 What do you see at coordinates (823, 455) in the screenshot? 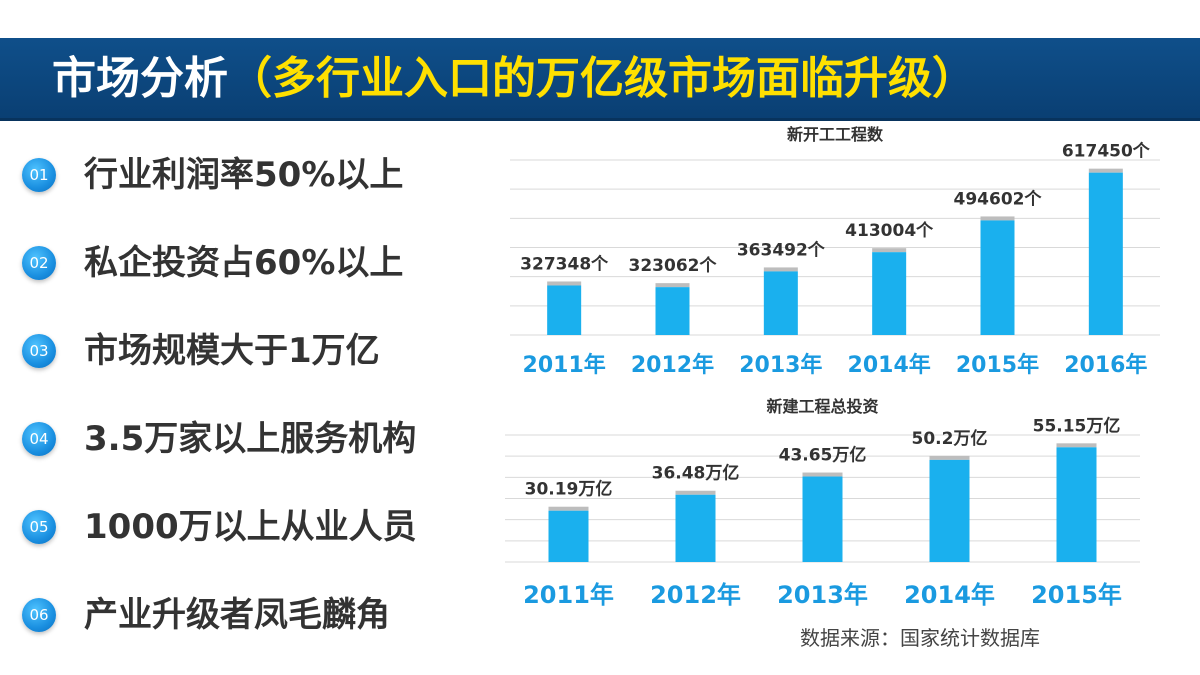
I see `data-label: 43.65万亿` at bounding box center [823, 455].